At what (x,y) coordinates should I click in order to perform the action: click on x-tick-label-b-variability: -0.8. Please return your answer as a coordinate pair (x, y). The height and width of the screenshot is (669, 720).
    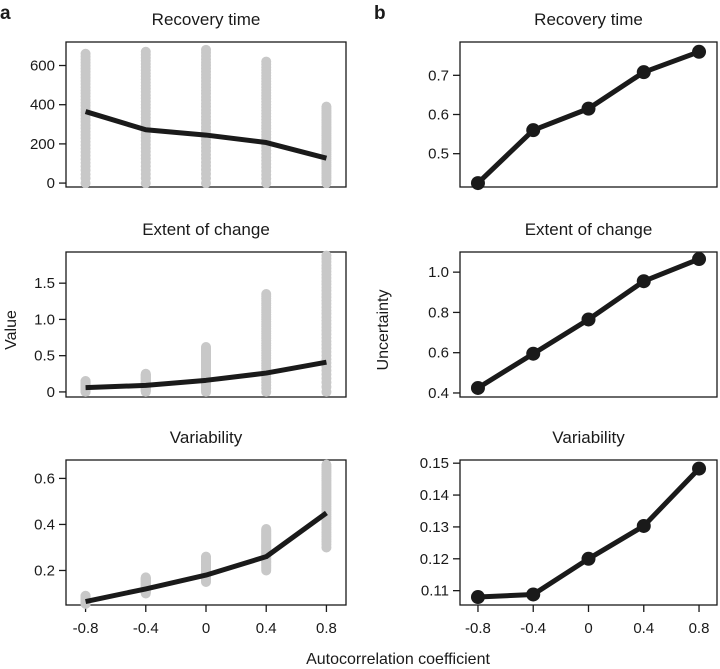
    Looking at the image, I should click on (478, 628).